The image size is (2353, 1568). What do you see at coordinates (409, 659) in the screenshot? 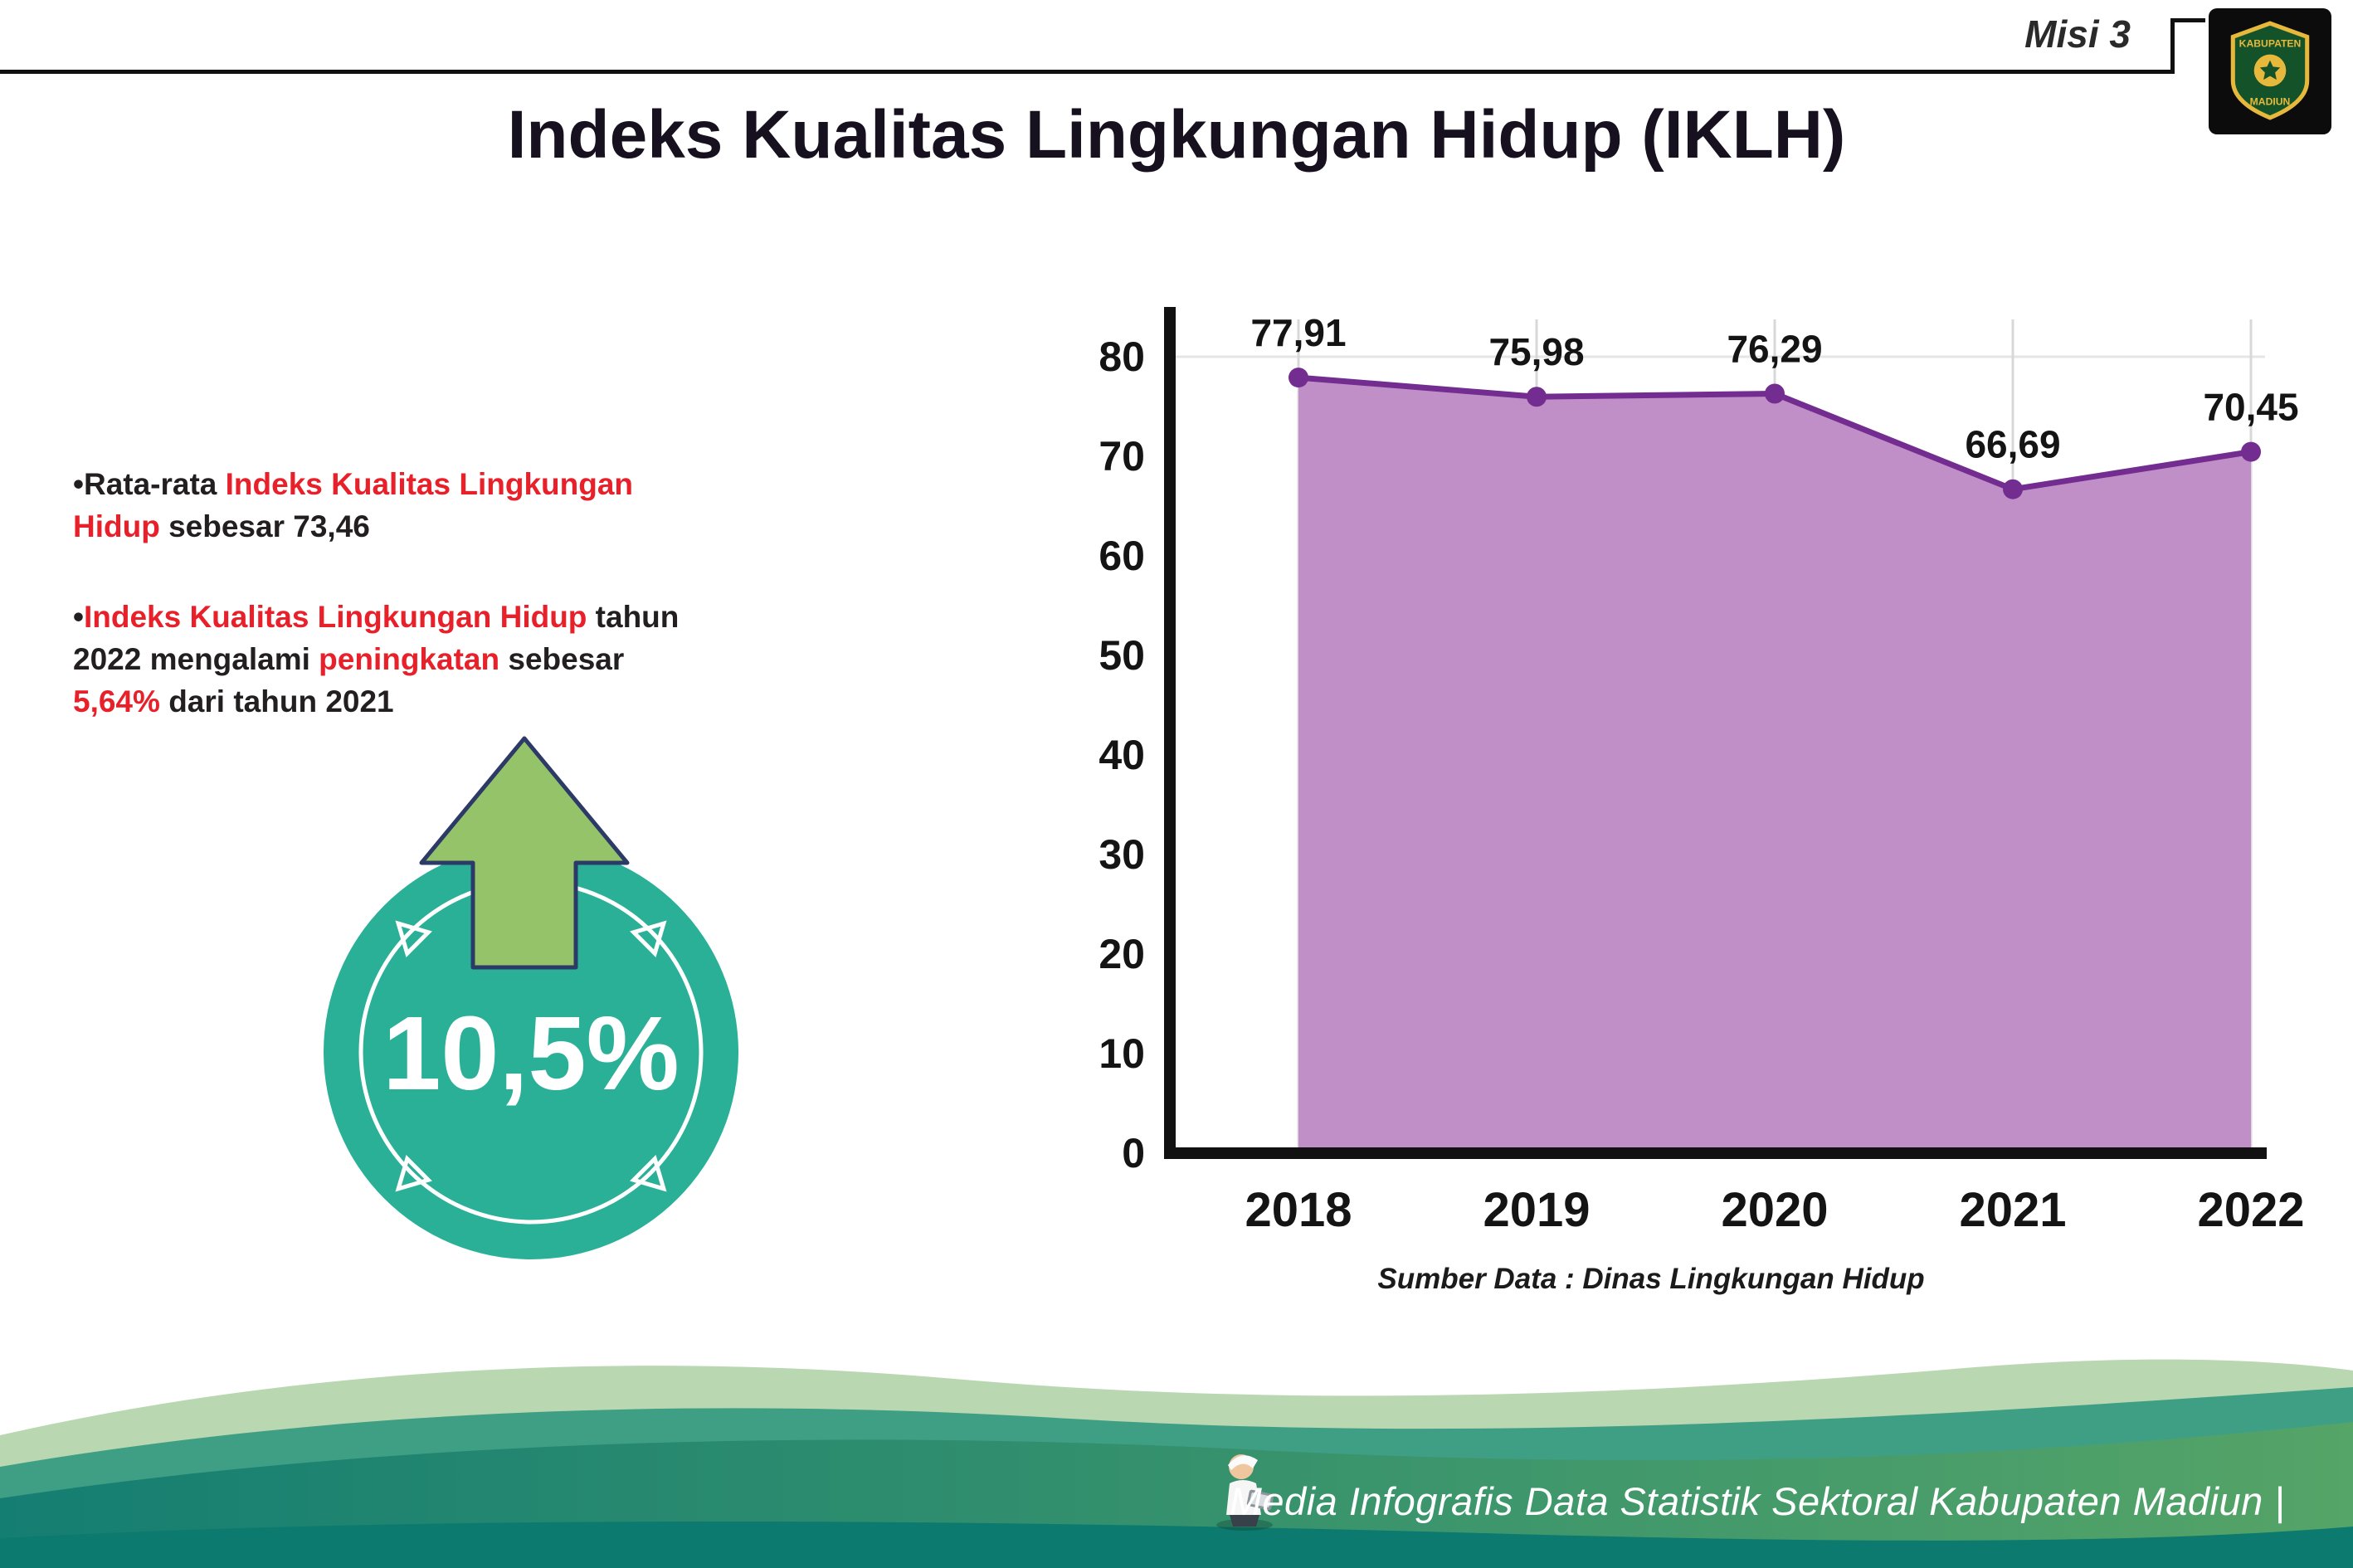
I see `bullet-segment: peningkatan` at bounding box center [409, 659].